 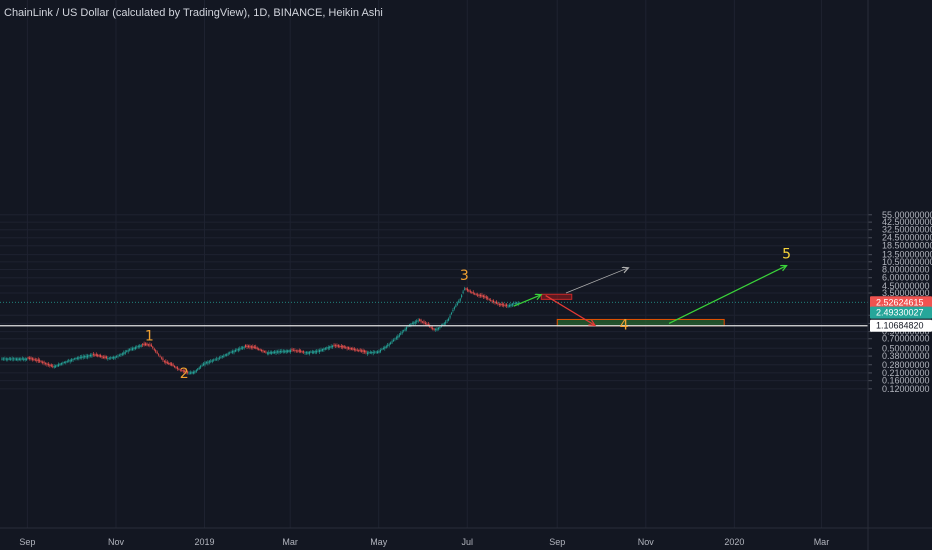 What do you see at coordinates (907, 222) in the screenshot?
I see `y-tick-label: 42.50000000` at bounding box center [907, 222].